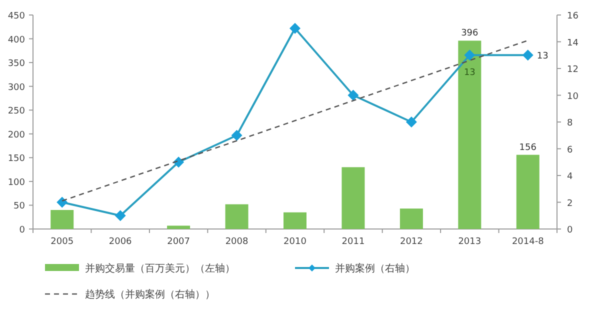  What do you see at coordinates (353, 242) in the screenshot?
I see `x-tick-label: 2011` at bounding box center [353, 242].